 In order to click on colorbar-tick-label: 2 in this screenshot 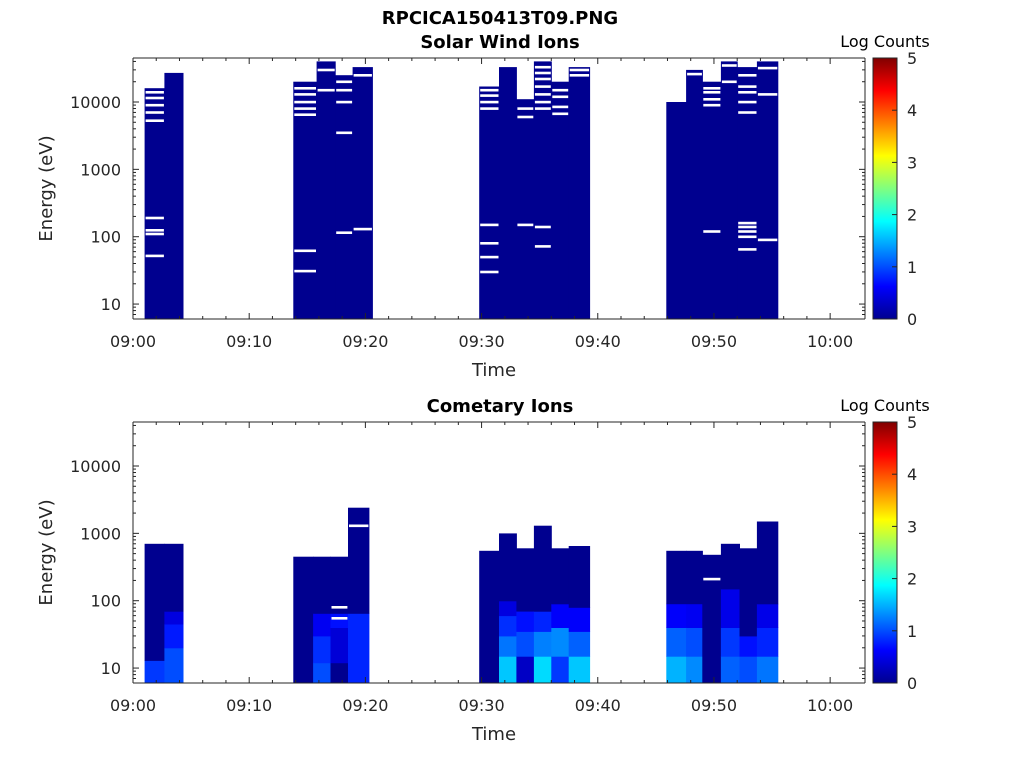, I will do `click(912, 579)`.